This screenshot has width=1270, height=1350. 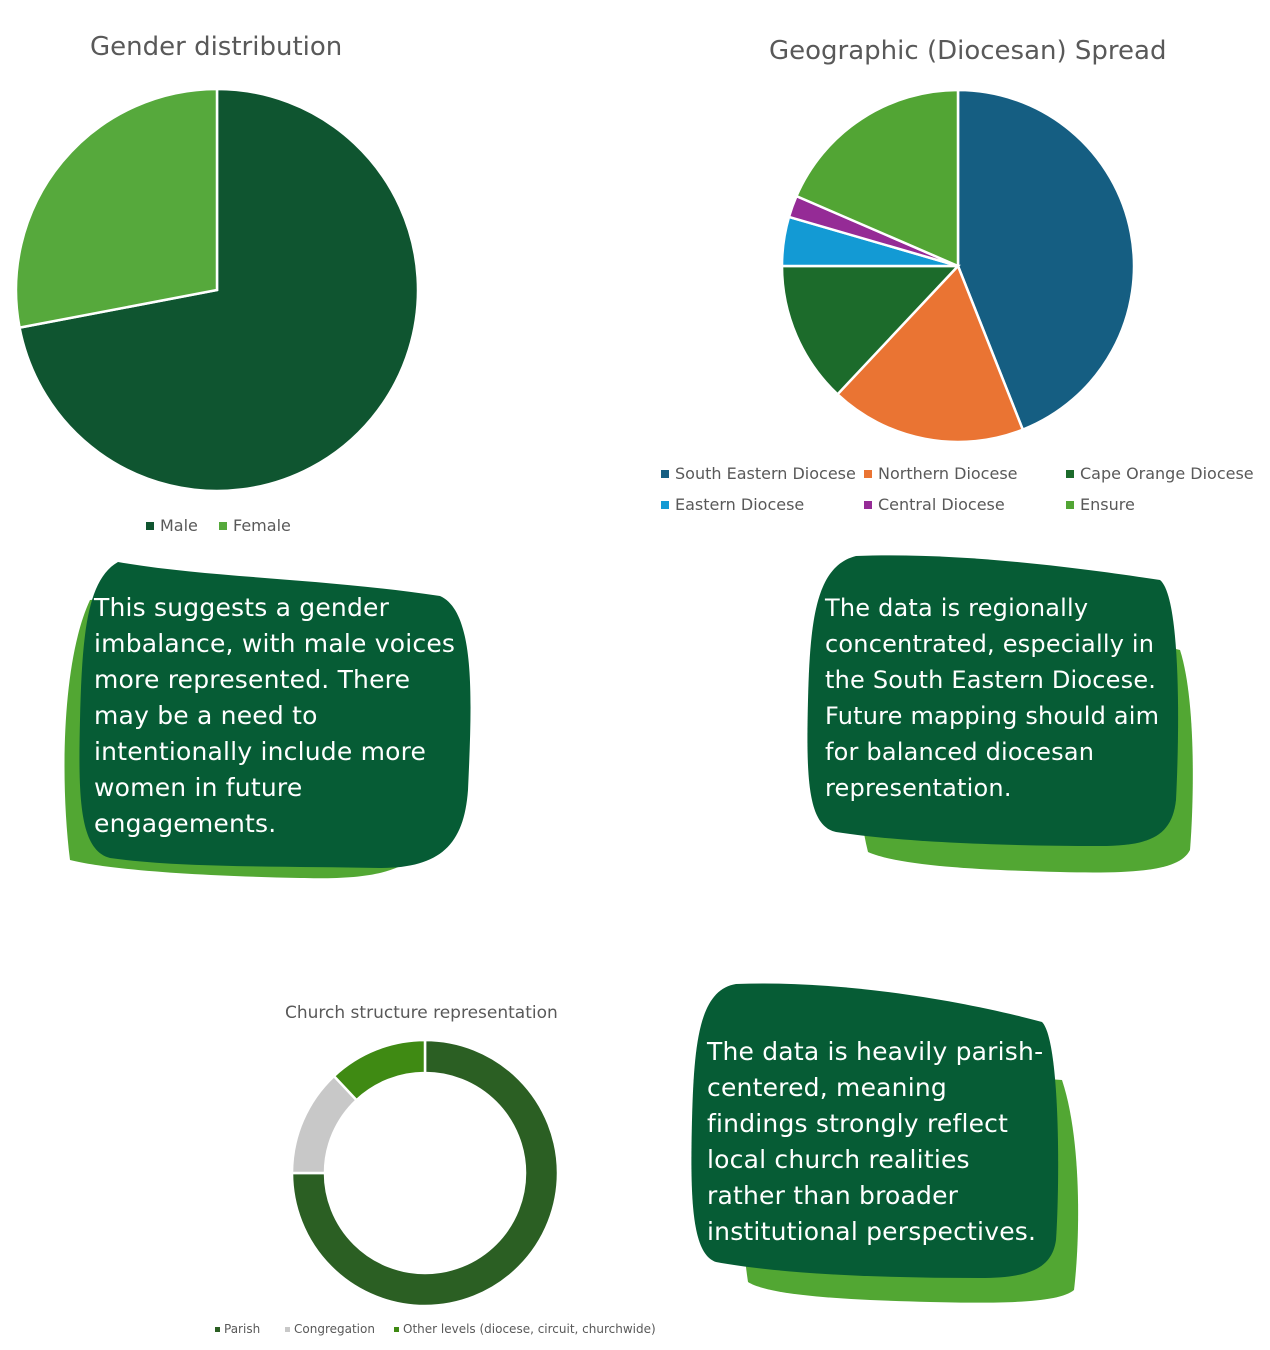 I want to click on gender-slice-male, so click(x=219, y=290).